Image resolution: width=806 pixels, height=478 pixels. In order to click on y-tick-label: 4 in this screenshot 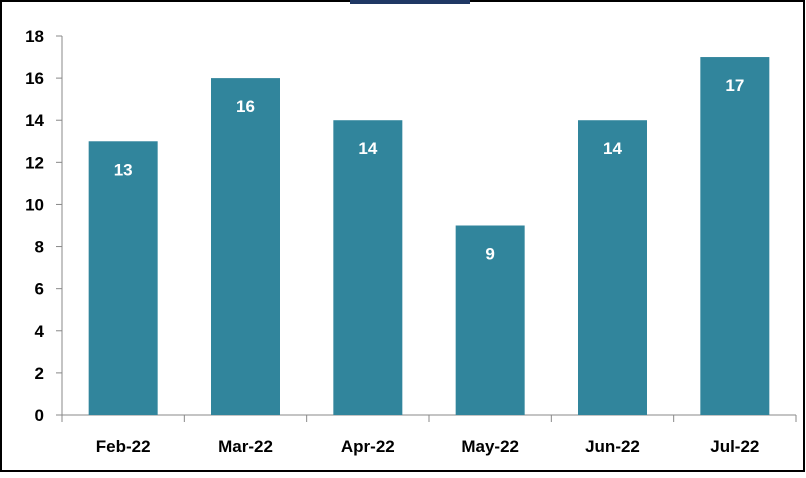, I will do `click(40, 331)`.